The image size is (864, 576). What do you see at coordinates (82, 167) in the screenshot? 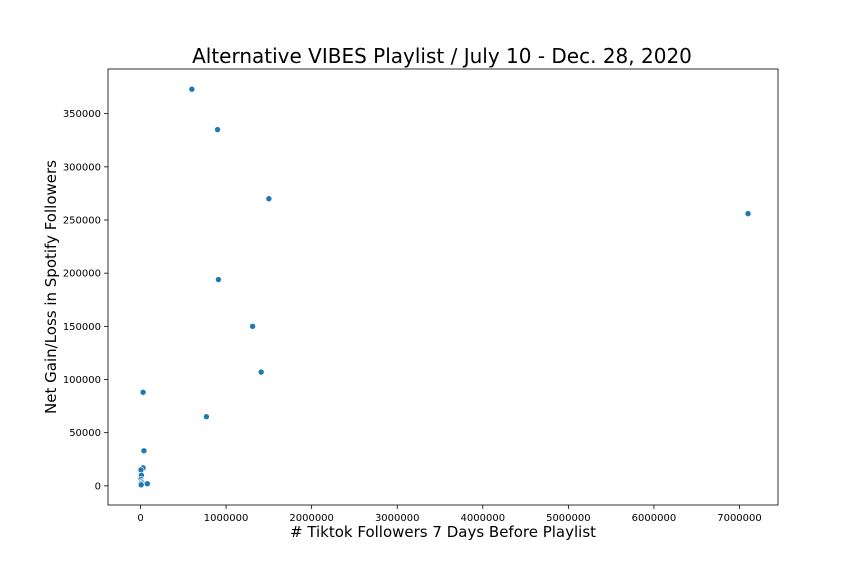
I see `y-tick-label: 300000` at bounding box center [82, 167].